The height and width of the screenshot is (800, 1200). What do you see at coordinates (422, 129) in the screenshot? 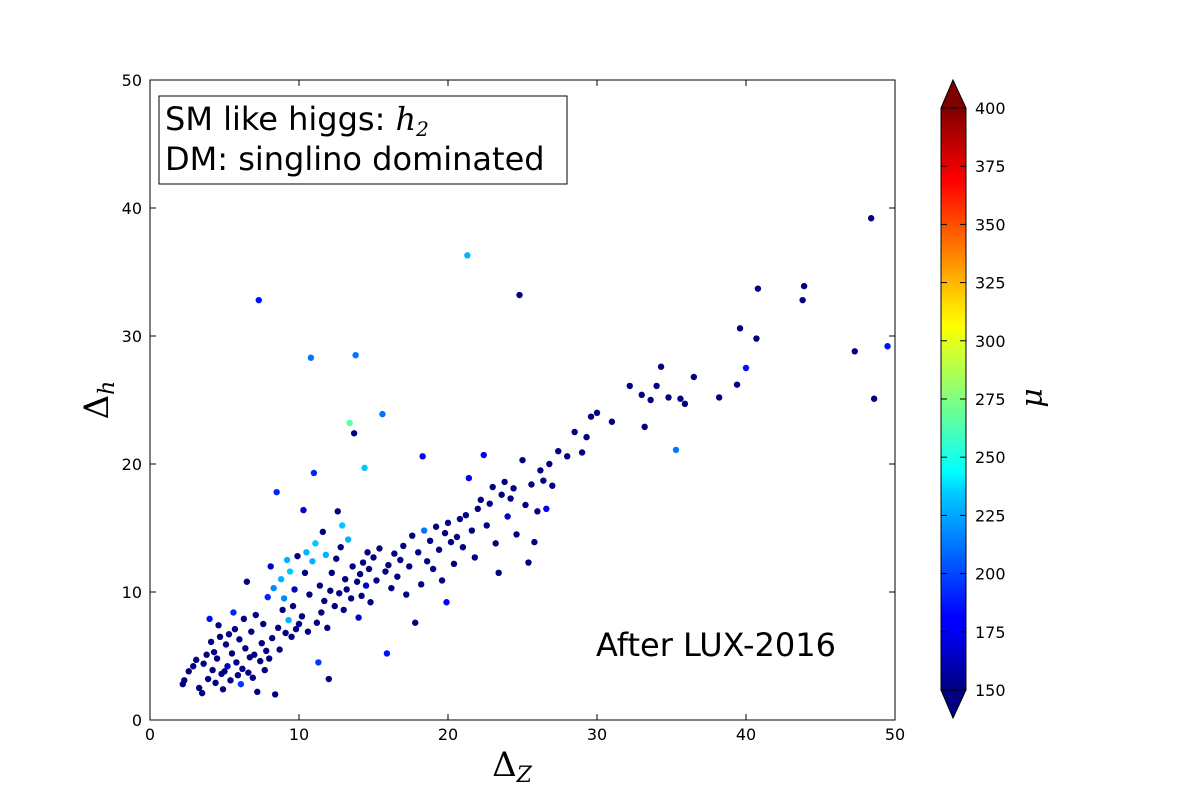
I see `info-box-line1-sub: 2` at bounding box center [422, 129].